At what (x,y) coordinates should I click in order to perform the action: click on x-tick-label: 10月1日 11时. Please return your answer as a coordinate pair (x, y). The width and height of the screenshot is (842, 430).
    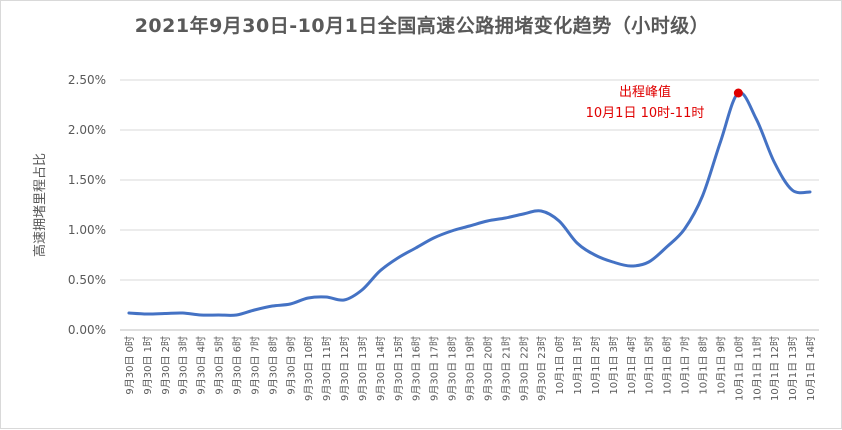
    Looking at the image, I should click on (757, 368).